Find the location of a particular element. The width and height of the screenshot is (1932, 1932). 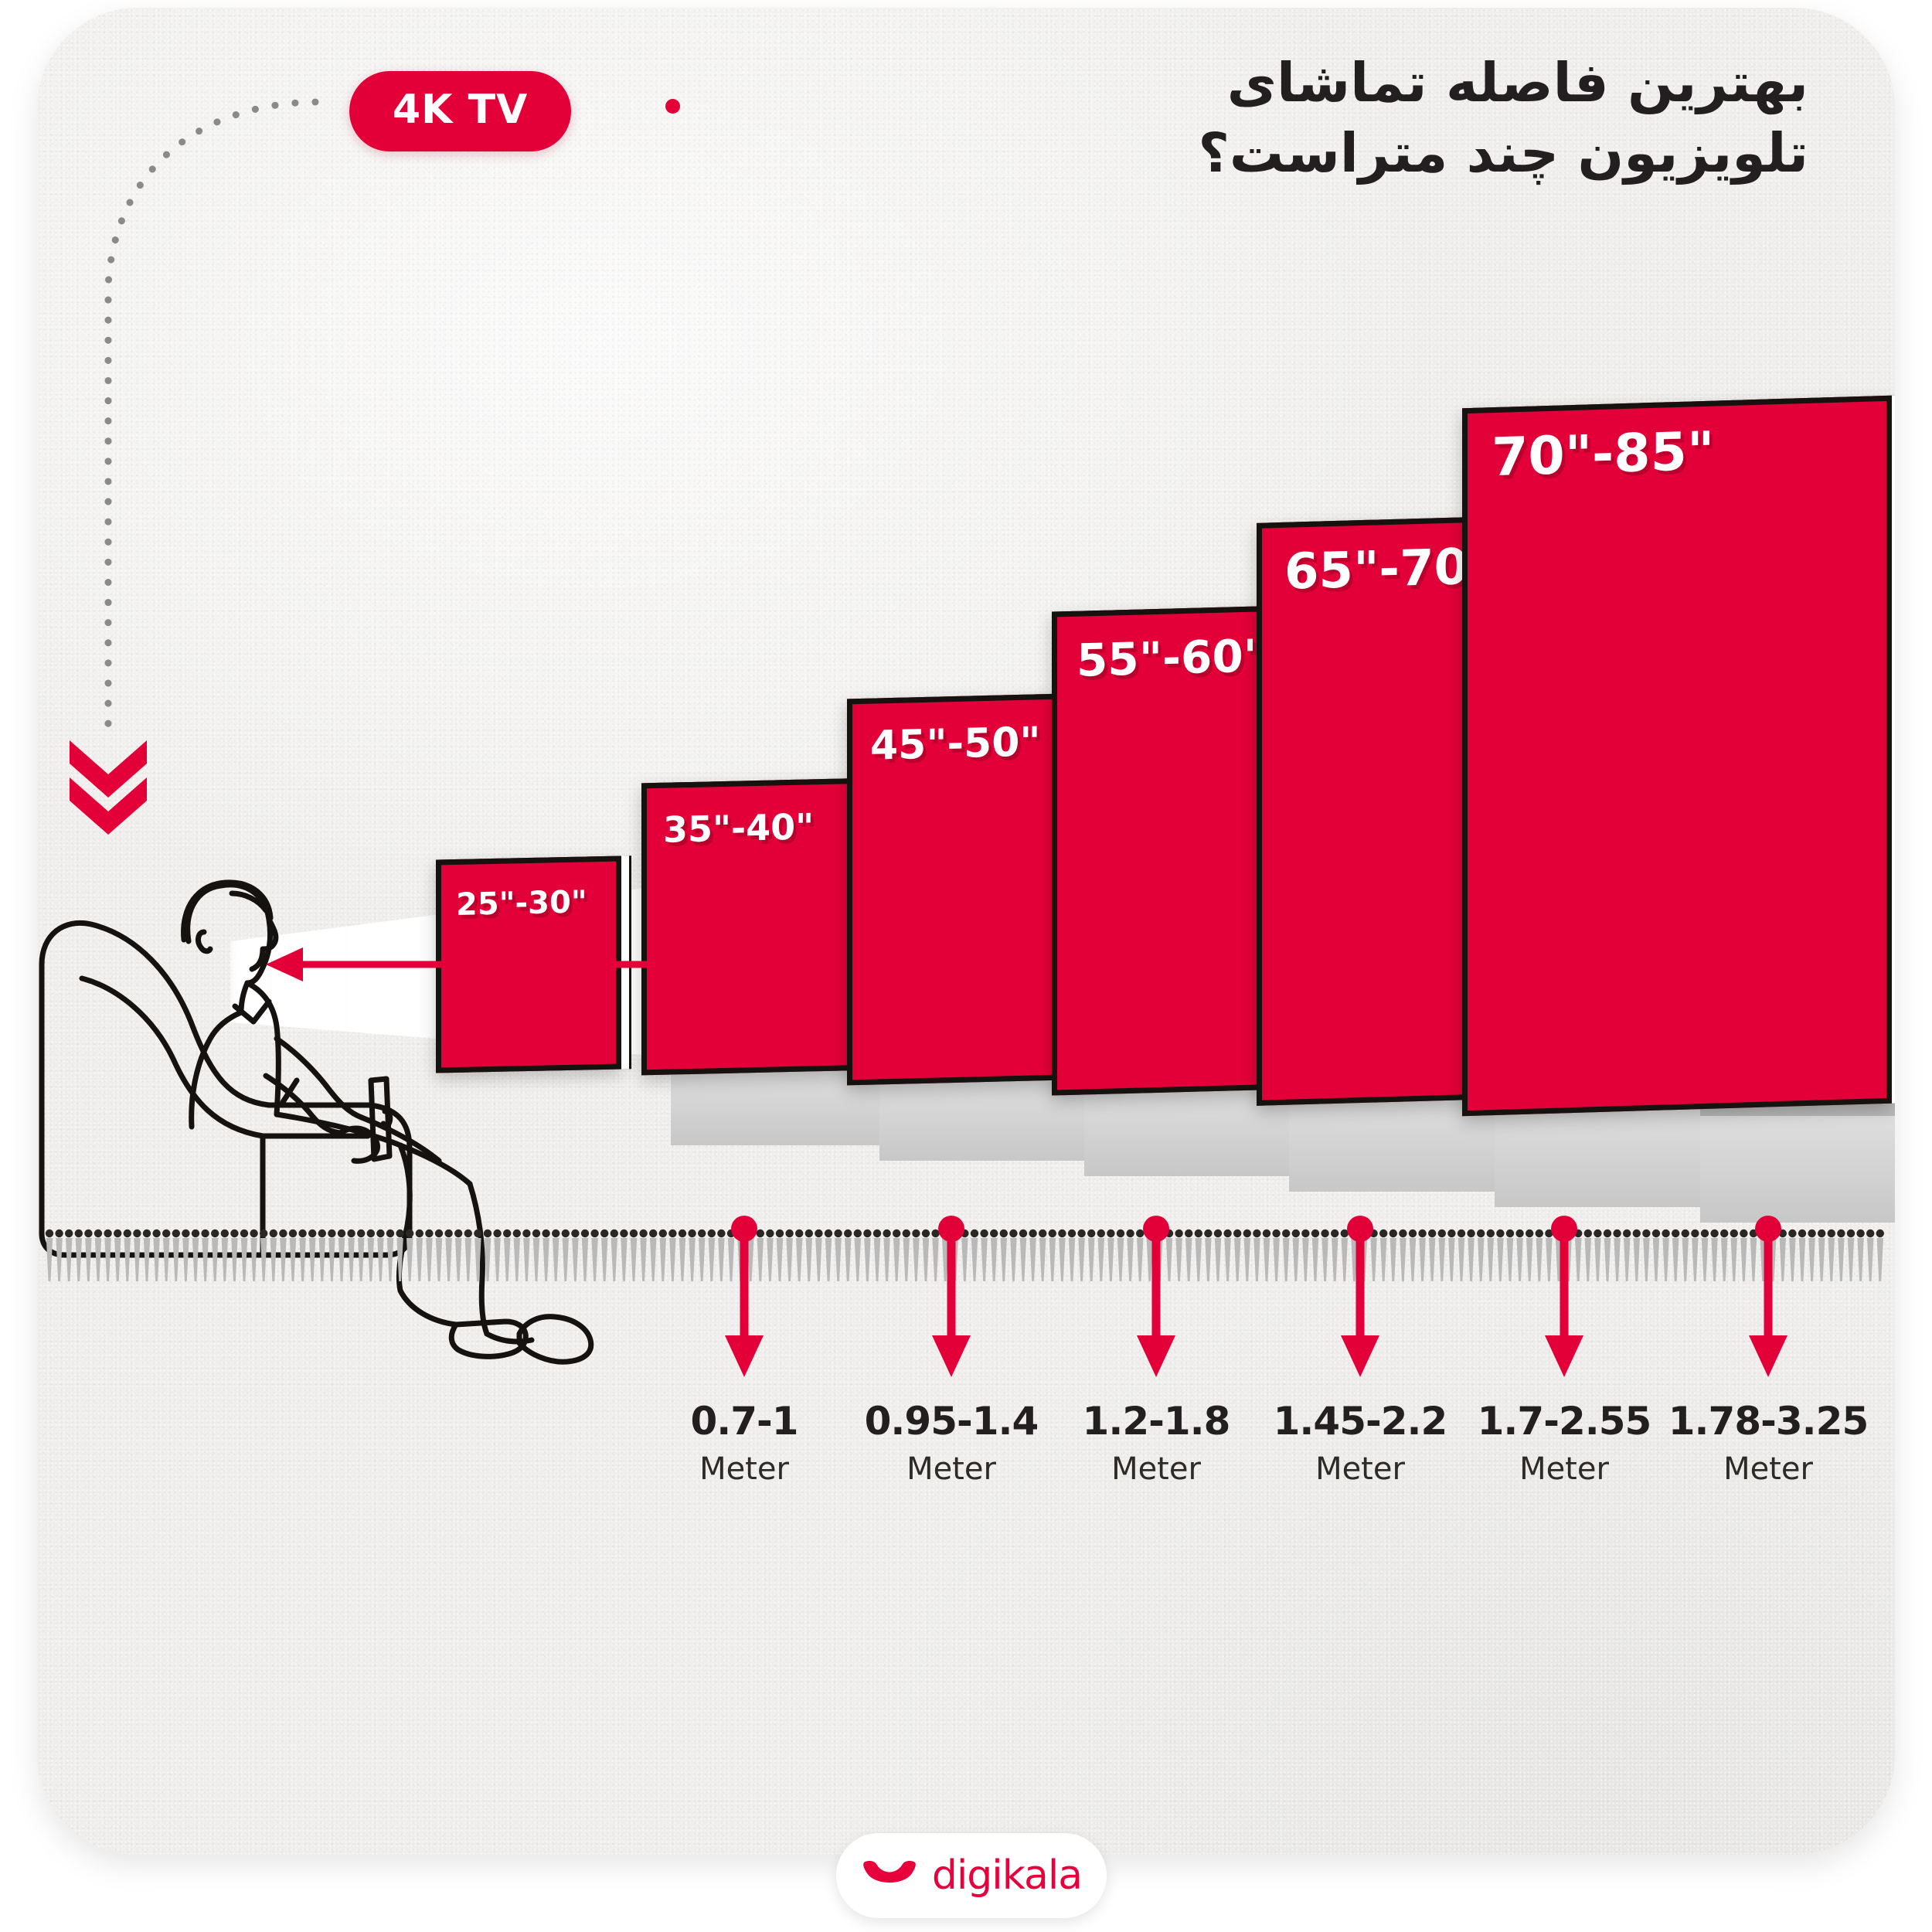

digikala-wordmark: digikala is located at coordinates (1007, 1875).